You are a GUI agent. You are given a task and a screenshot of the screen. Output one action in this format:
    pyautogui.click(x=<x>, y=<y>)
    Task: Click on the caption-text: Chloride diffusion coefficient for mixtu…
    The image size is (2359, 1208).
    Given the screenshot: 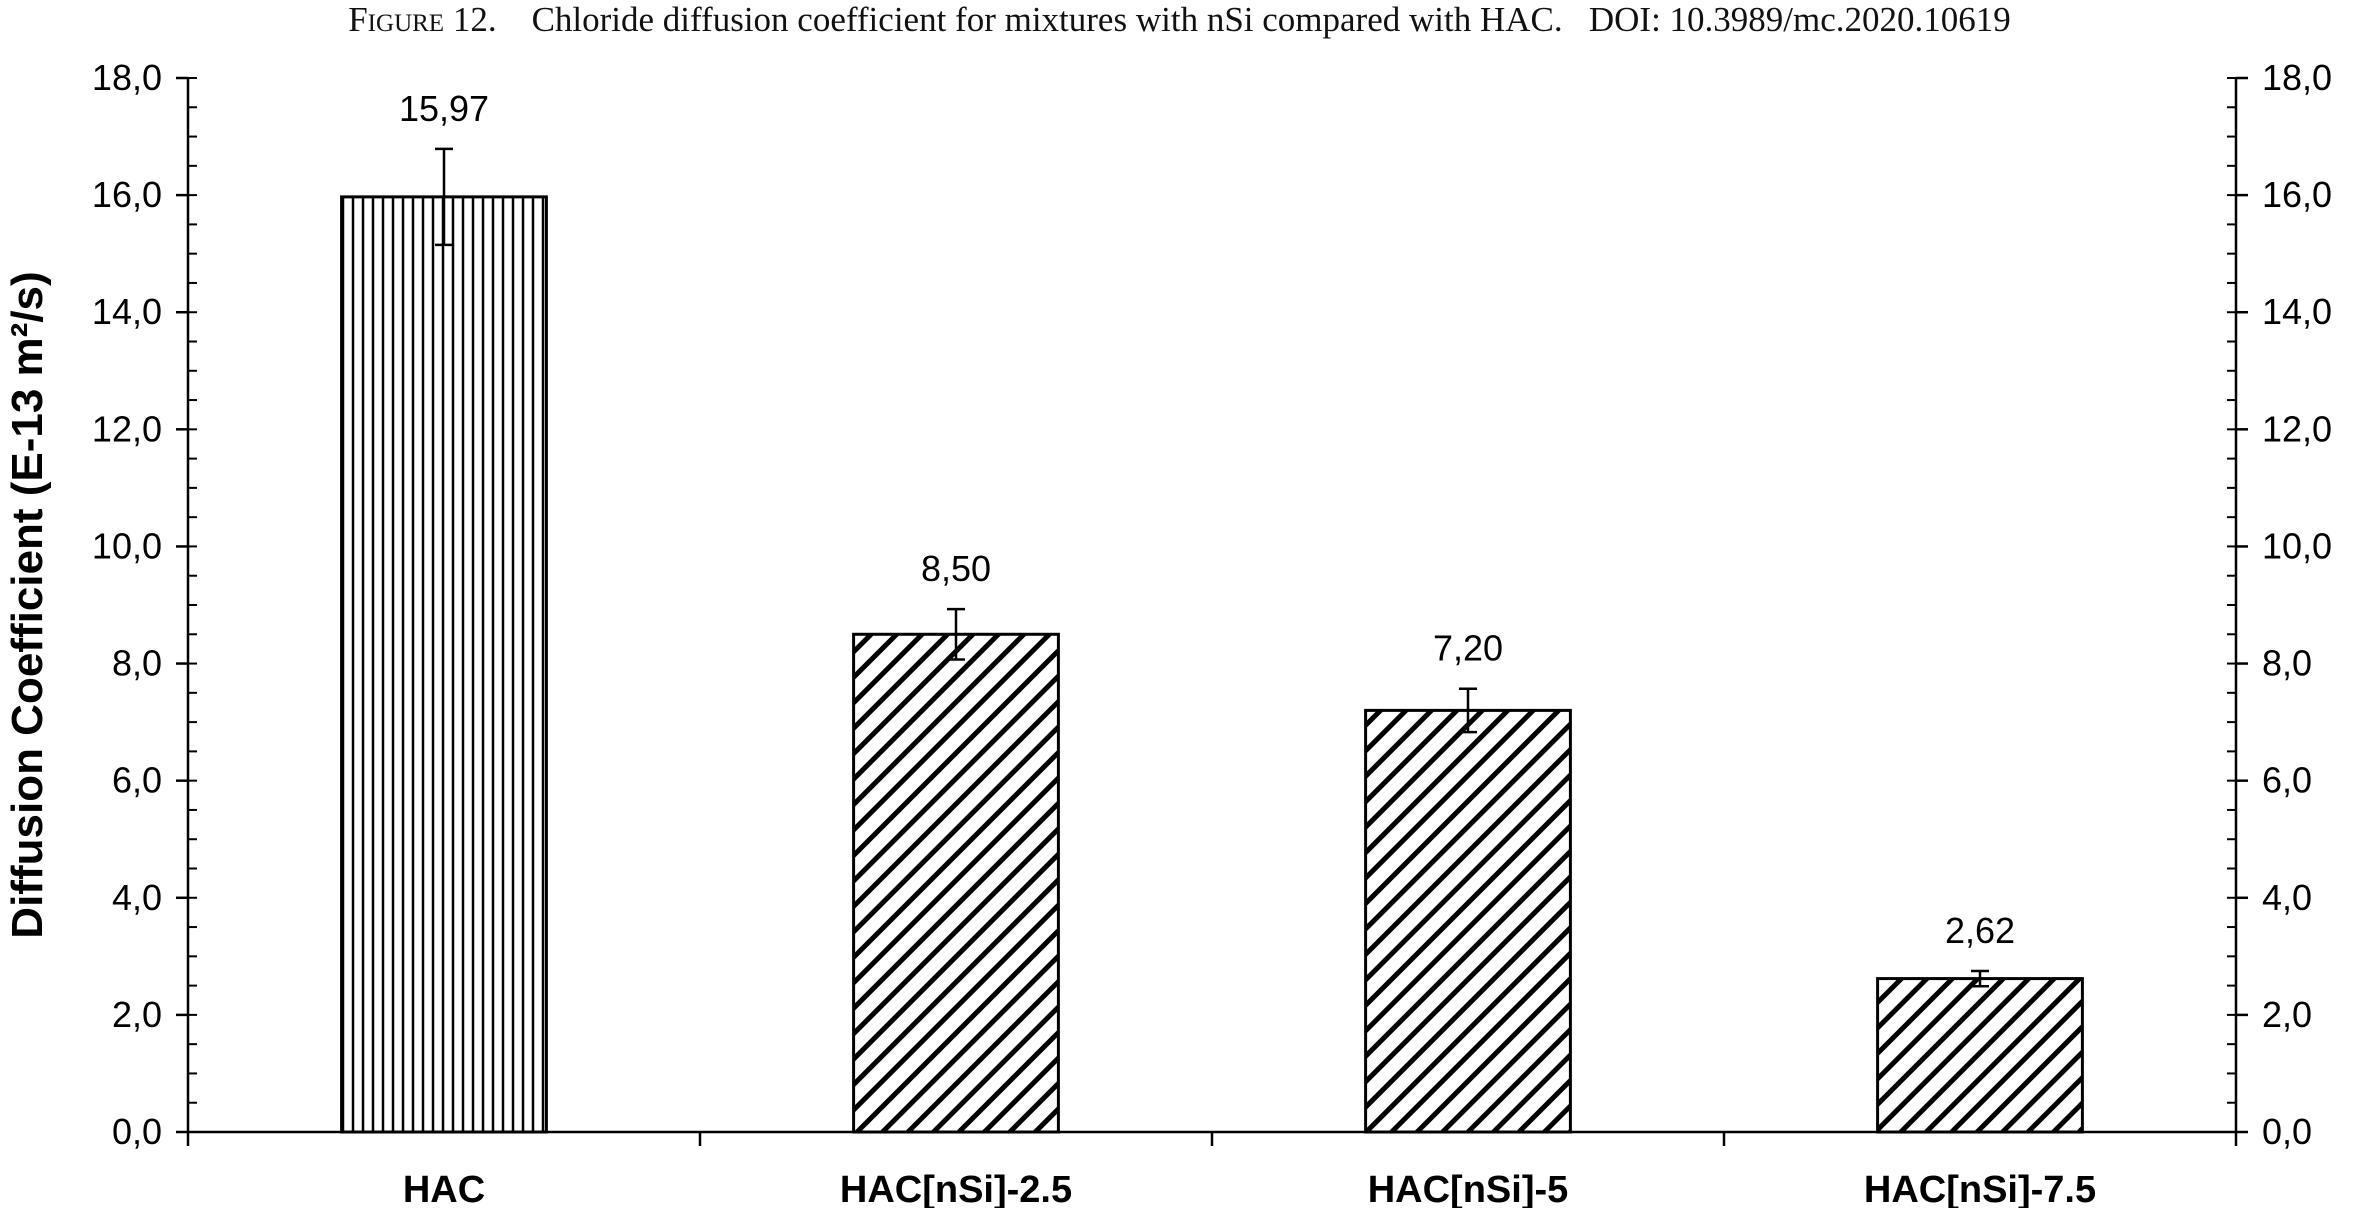 What is the action you would take?
    pyautogui.click(x=1047, y=19)
    